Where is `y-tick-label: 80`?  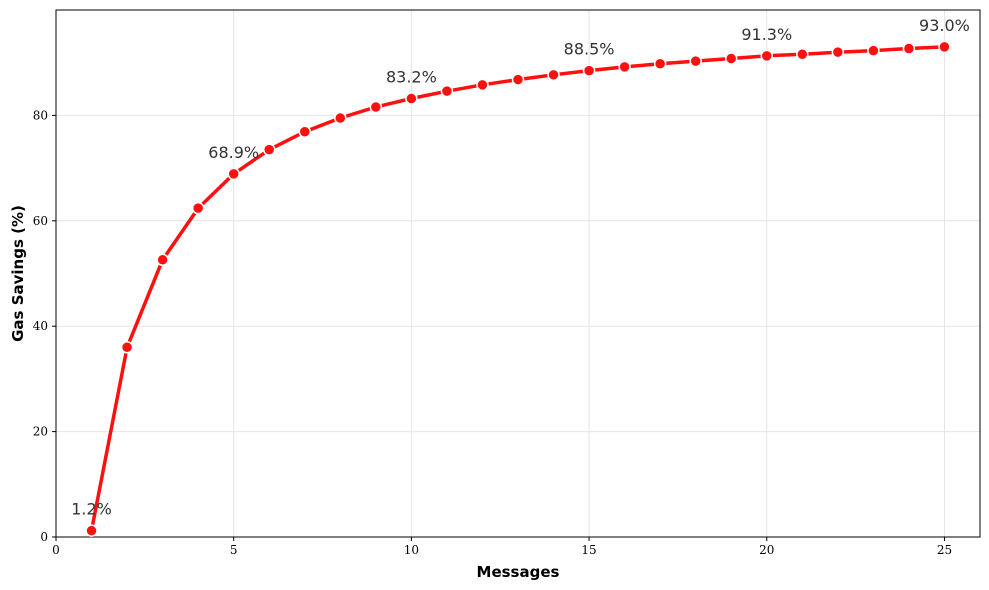
y-tick-label: 80 is located at coordinates (40, 115).